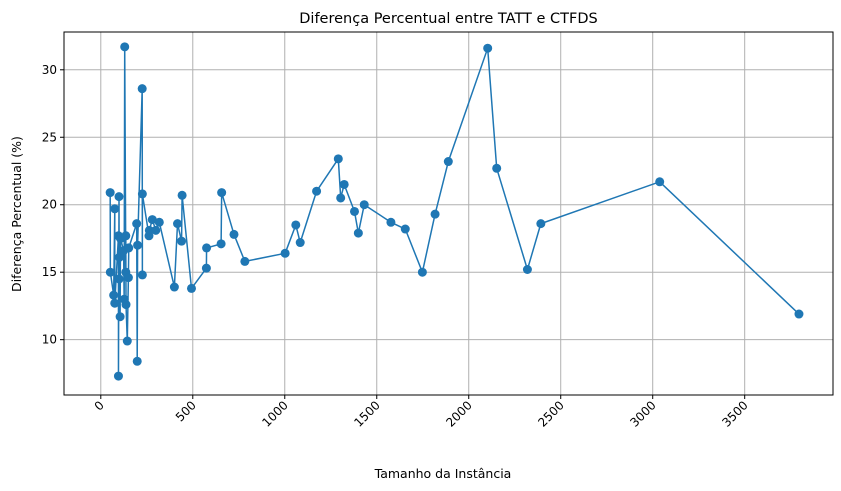 The width and height of the screenshot is (841, 491). Describe the element at coordinates (49, 272) in the screenshot. I see `y-tick-label: 15` at that location.